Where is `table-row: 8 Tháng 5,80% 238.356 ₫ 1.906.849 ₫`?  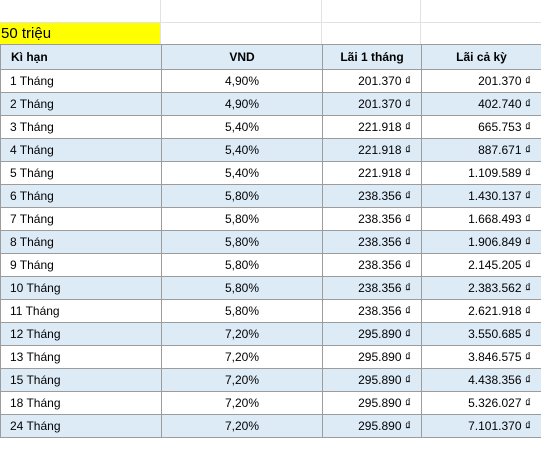
table-row: 8 Tháng 5,80% 238.356 ₫ 1.906.849 ₫ is located at coordinates (270, 242).